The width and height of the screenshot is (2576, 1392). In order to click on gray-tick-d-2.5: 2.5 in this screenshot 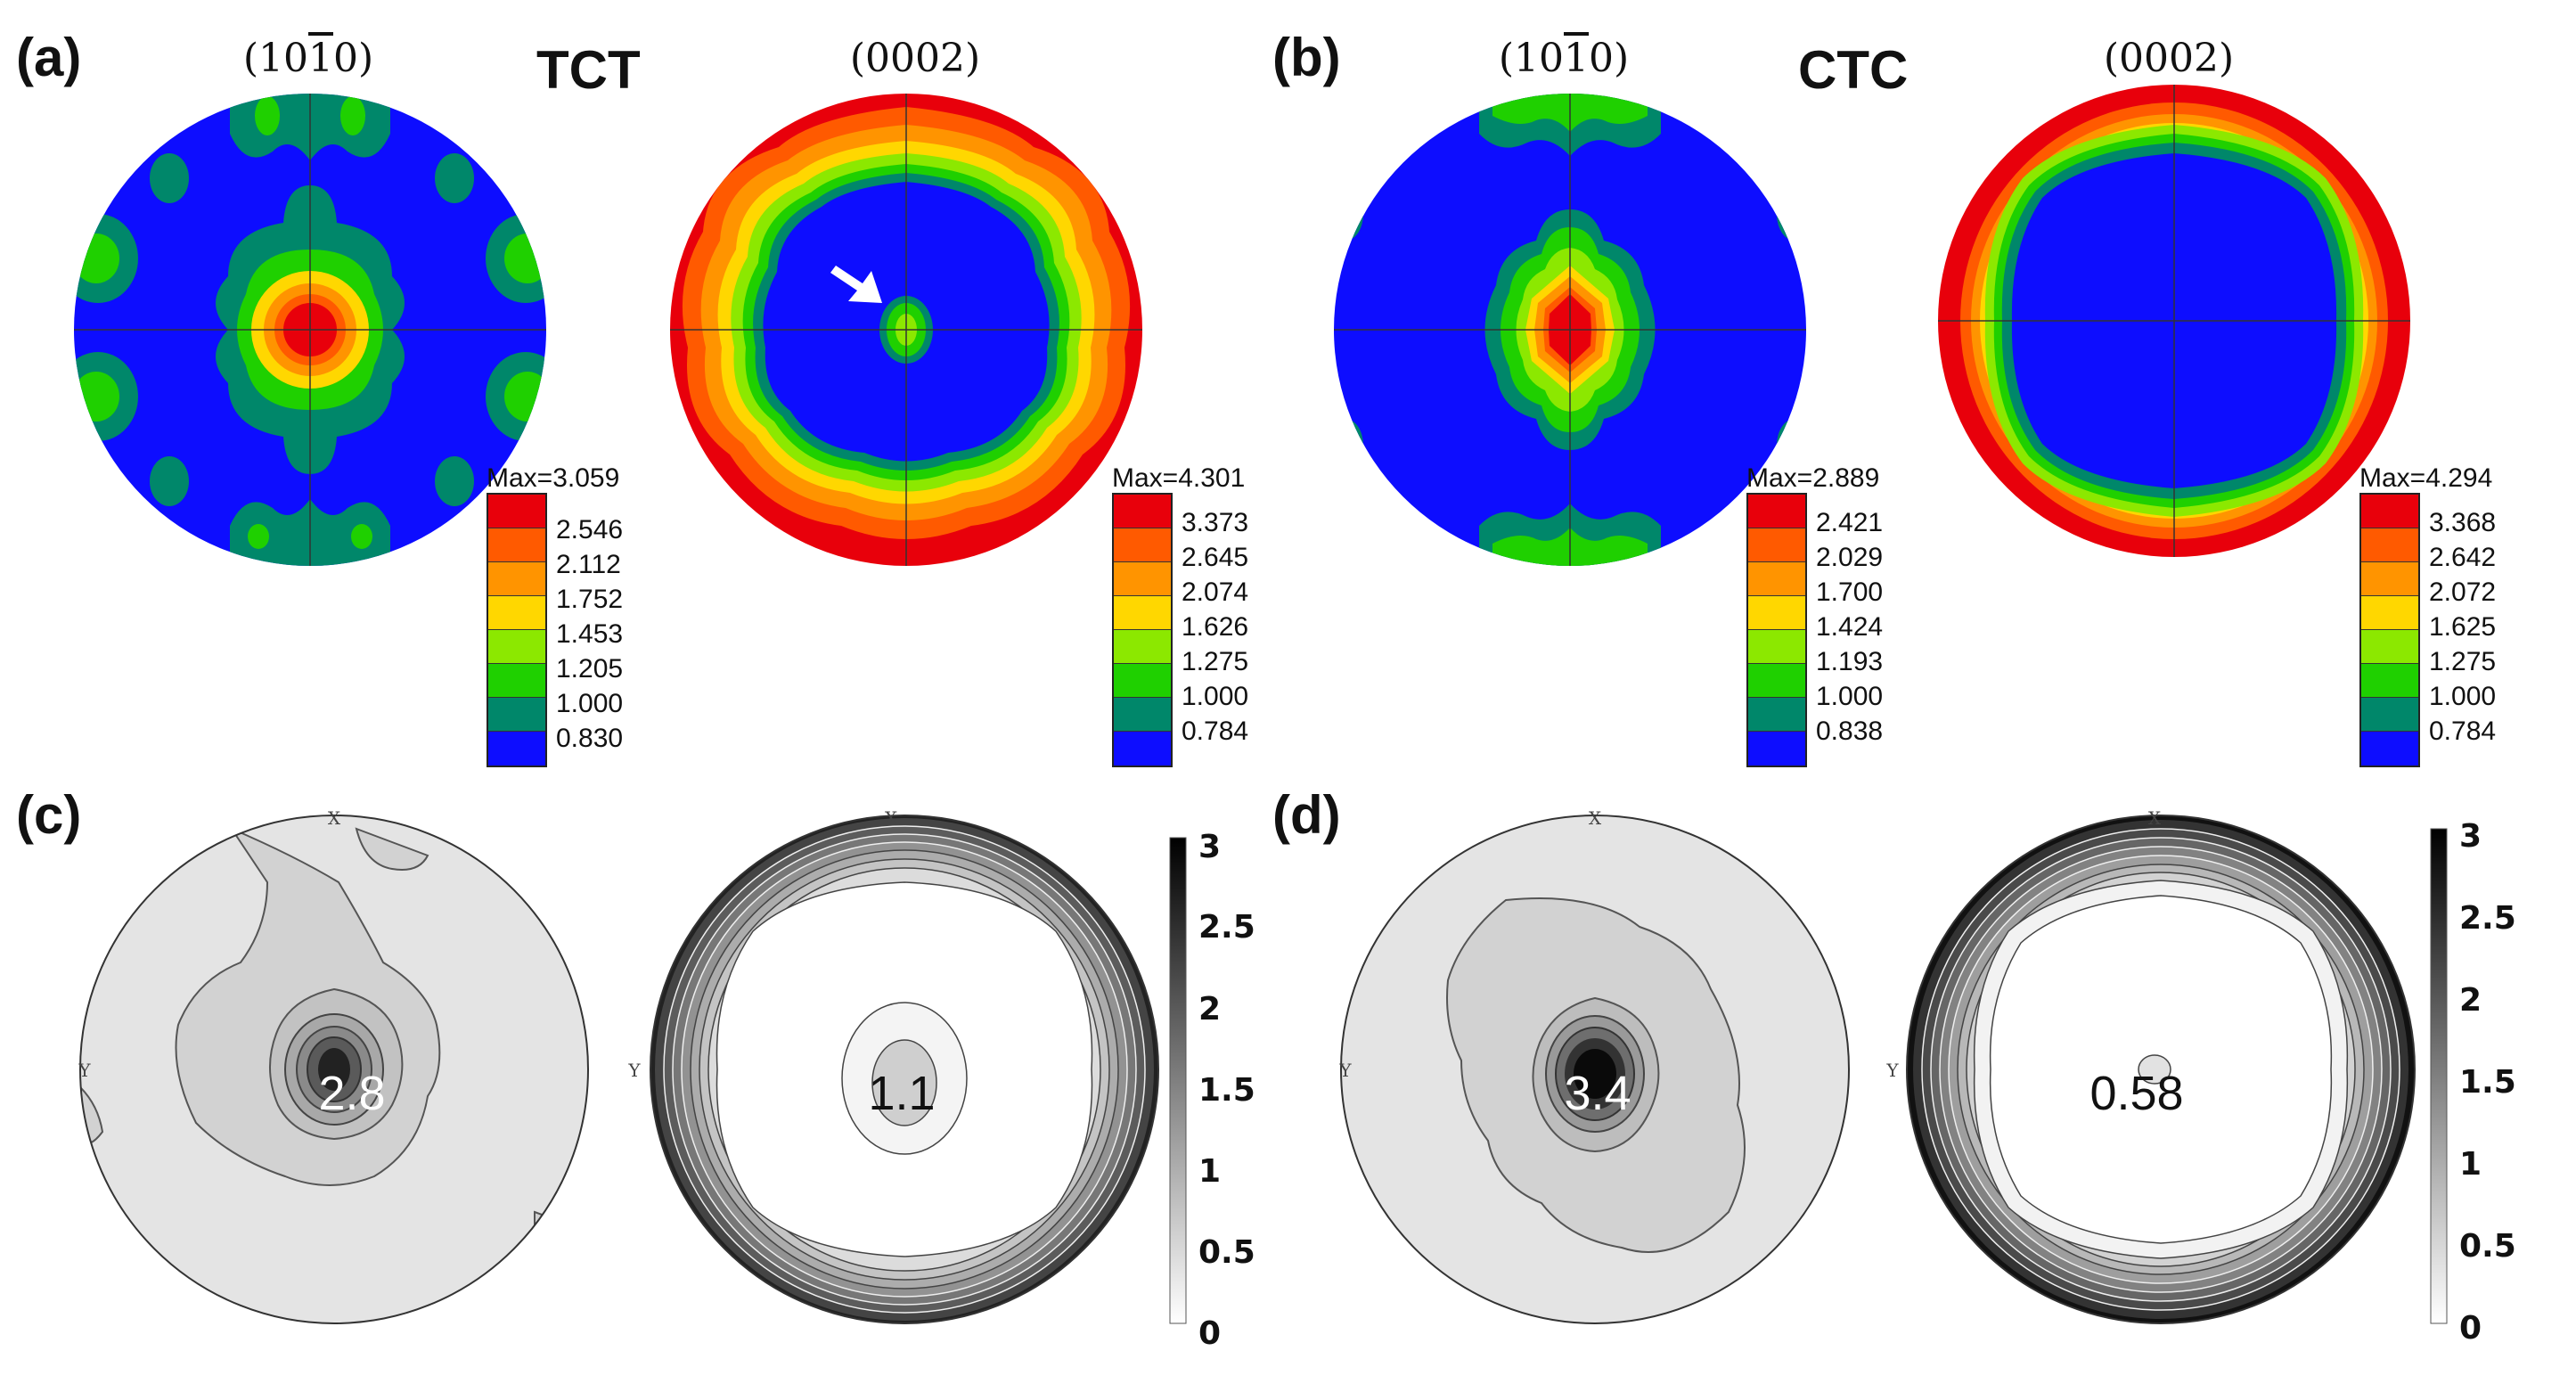, I will do `click(2487, 919)`.